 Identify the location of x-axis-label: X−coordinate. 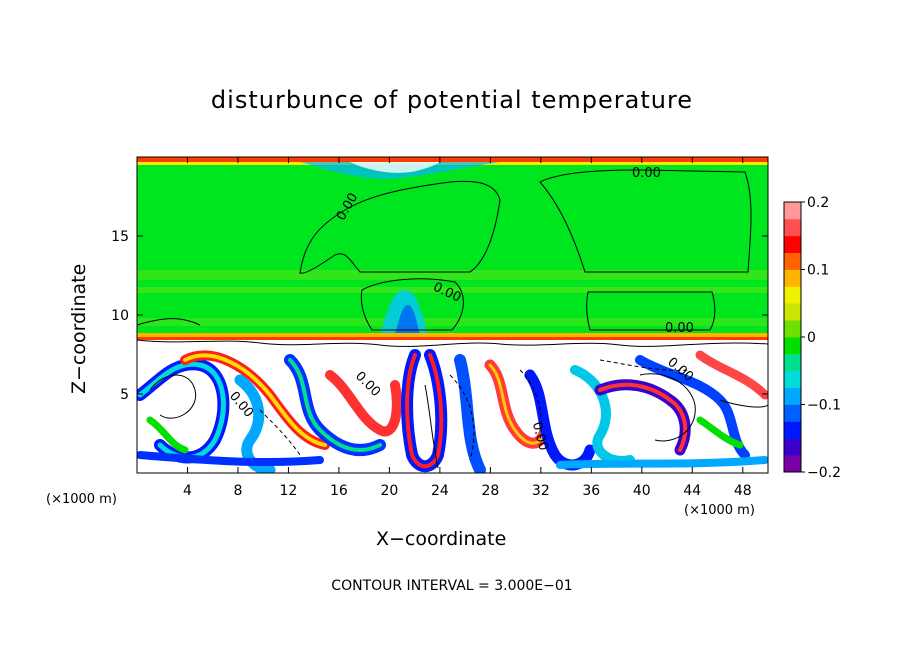
(441, 539).